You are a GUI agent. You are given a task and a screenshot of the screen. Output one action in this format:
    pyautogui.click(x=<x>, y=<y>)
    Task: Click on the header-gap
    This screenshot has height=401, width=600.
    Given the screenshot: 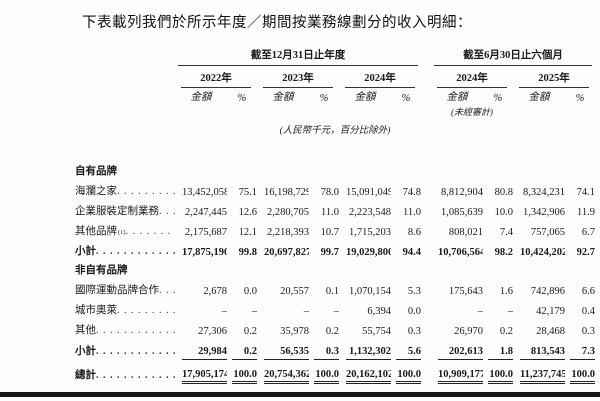 What is the action you would take?
    pyautogui.click(x=335, y=148)
    